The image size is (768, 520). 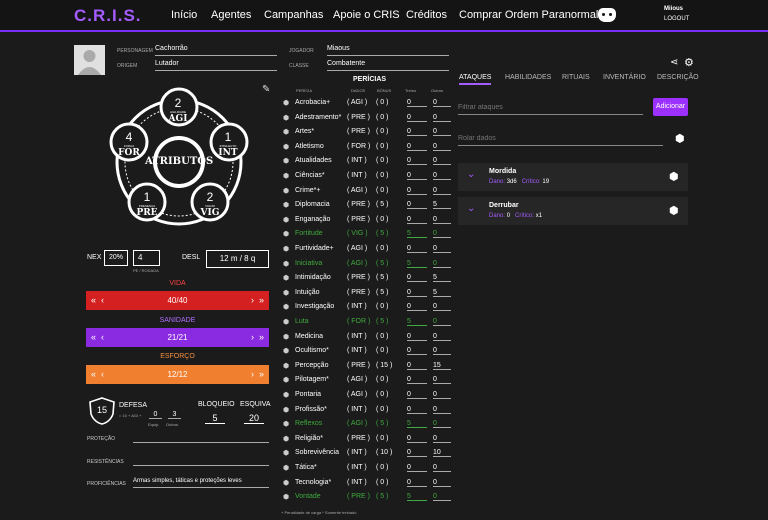 What do you see at coordinates (426, 15) in the screenshot?
I see `nav-link-creditos: Créditos` at bounding box center [426, 15].